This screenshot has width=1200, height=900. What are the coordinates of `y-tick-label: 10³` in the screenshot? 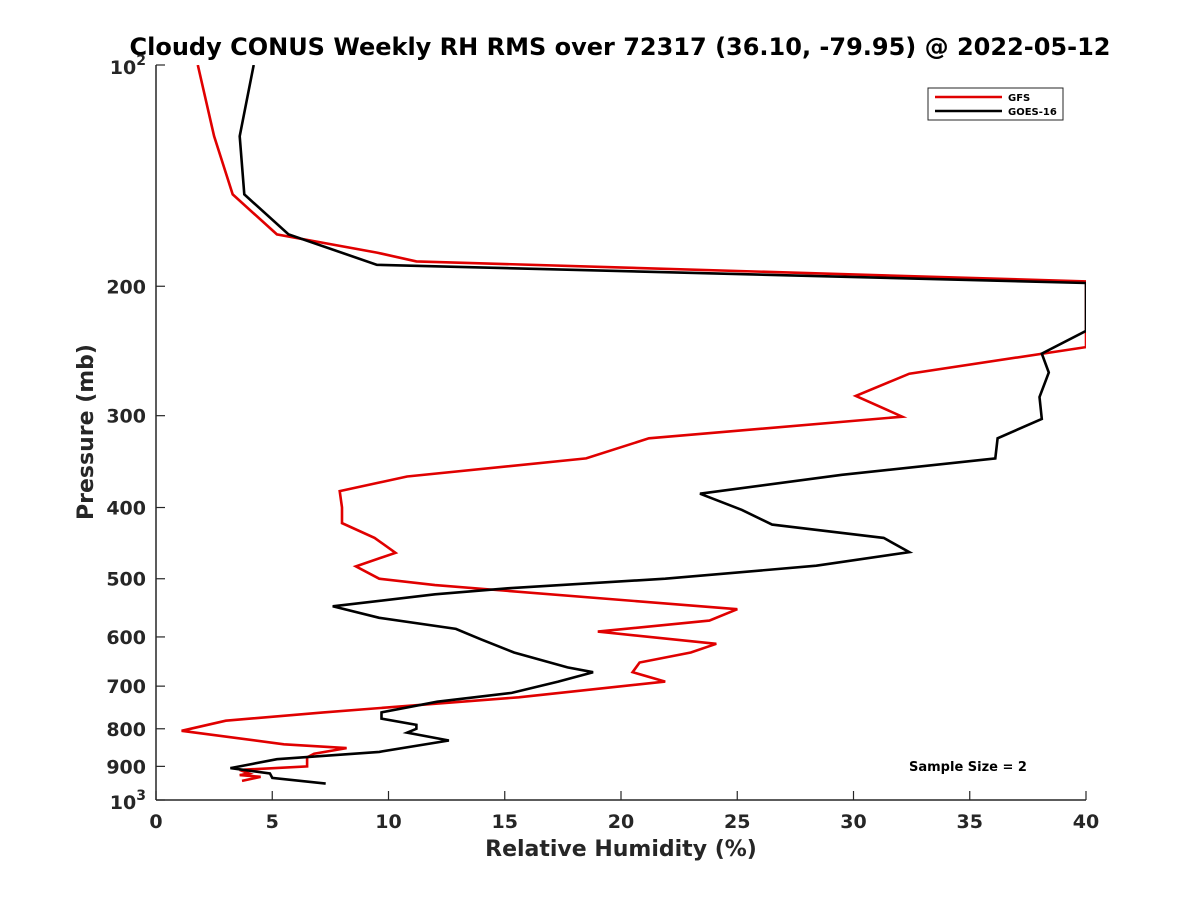 It's located at (128, 801).